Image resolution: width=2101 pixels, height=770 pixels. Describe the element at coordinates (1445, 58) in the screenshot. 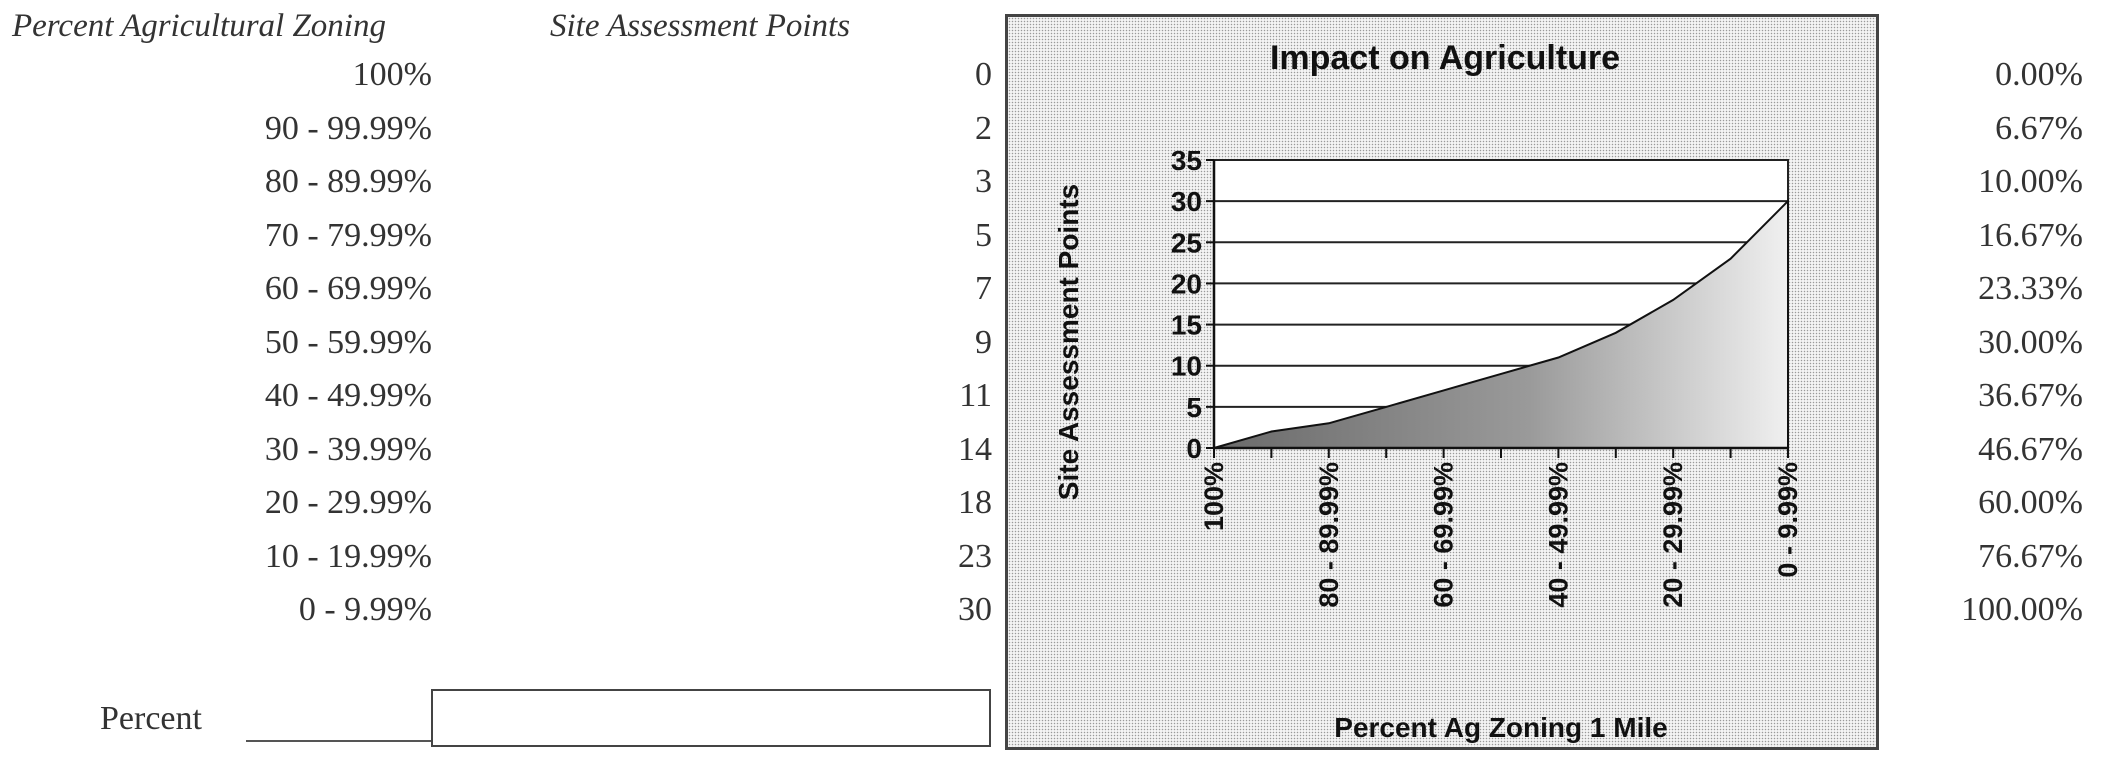

I see `chart-title: Impact on Agriculture` at that location.